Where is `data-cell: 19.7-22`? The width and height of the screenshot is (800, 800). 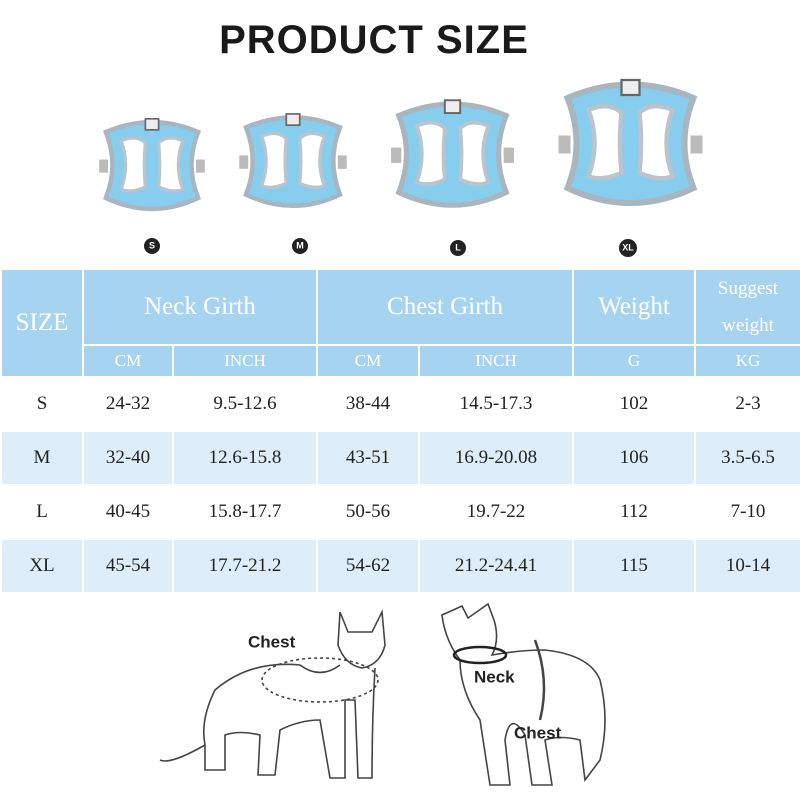 data-cell: 19.7-22 is located at coordinates (496, 512).